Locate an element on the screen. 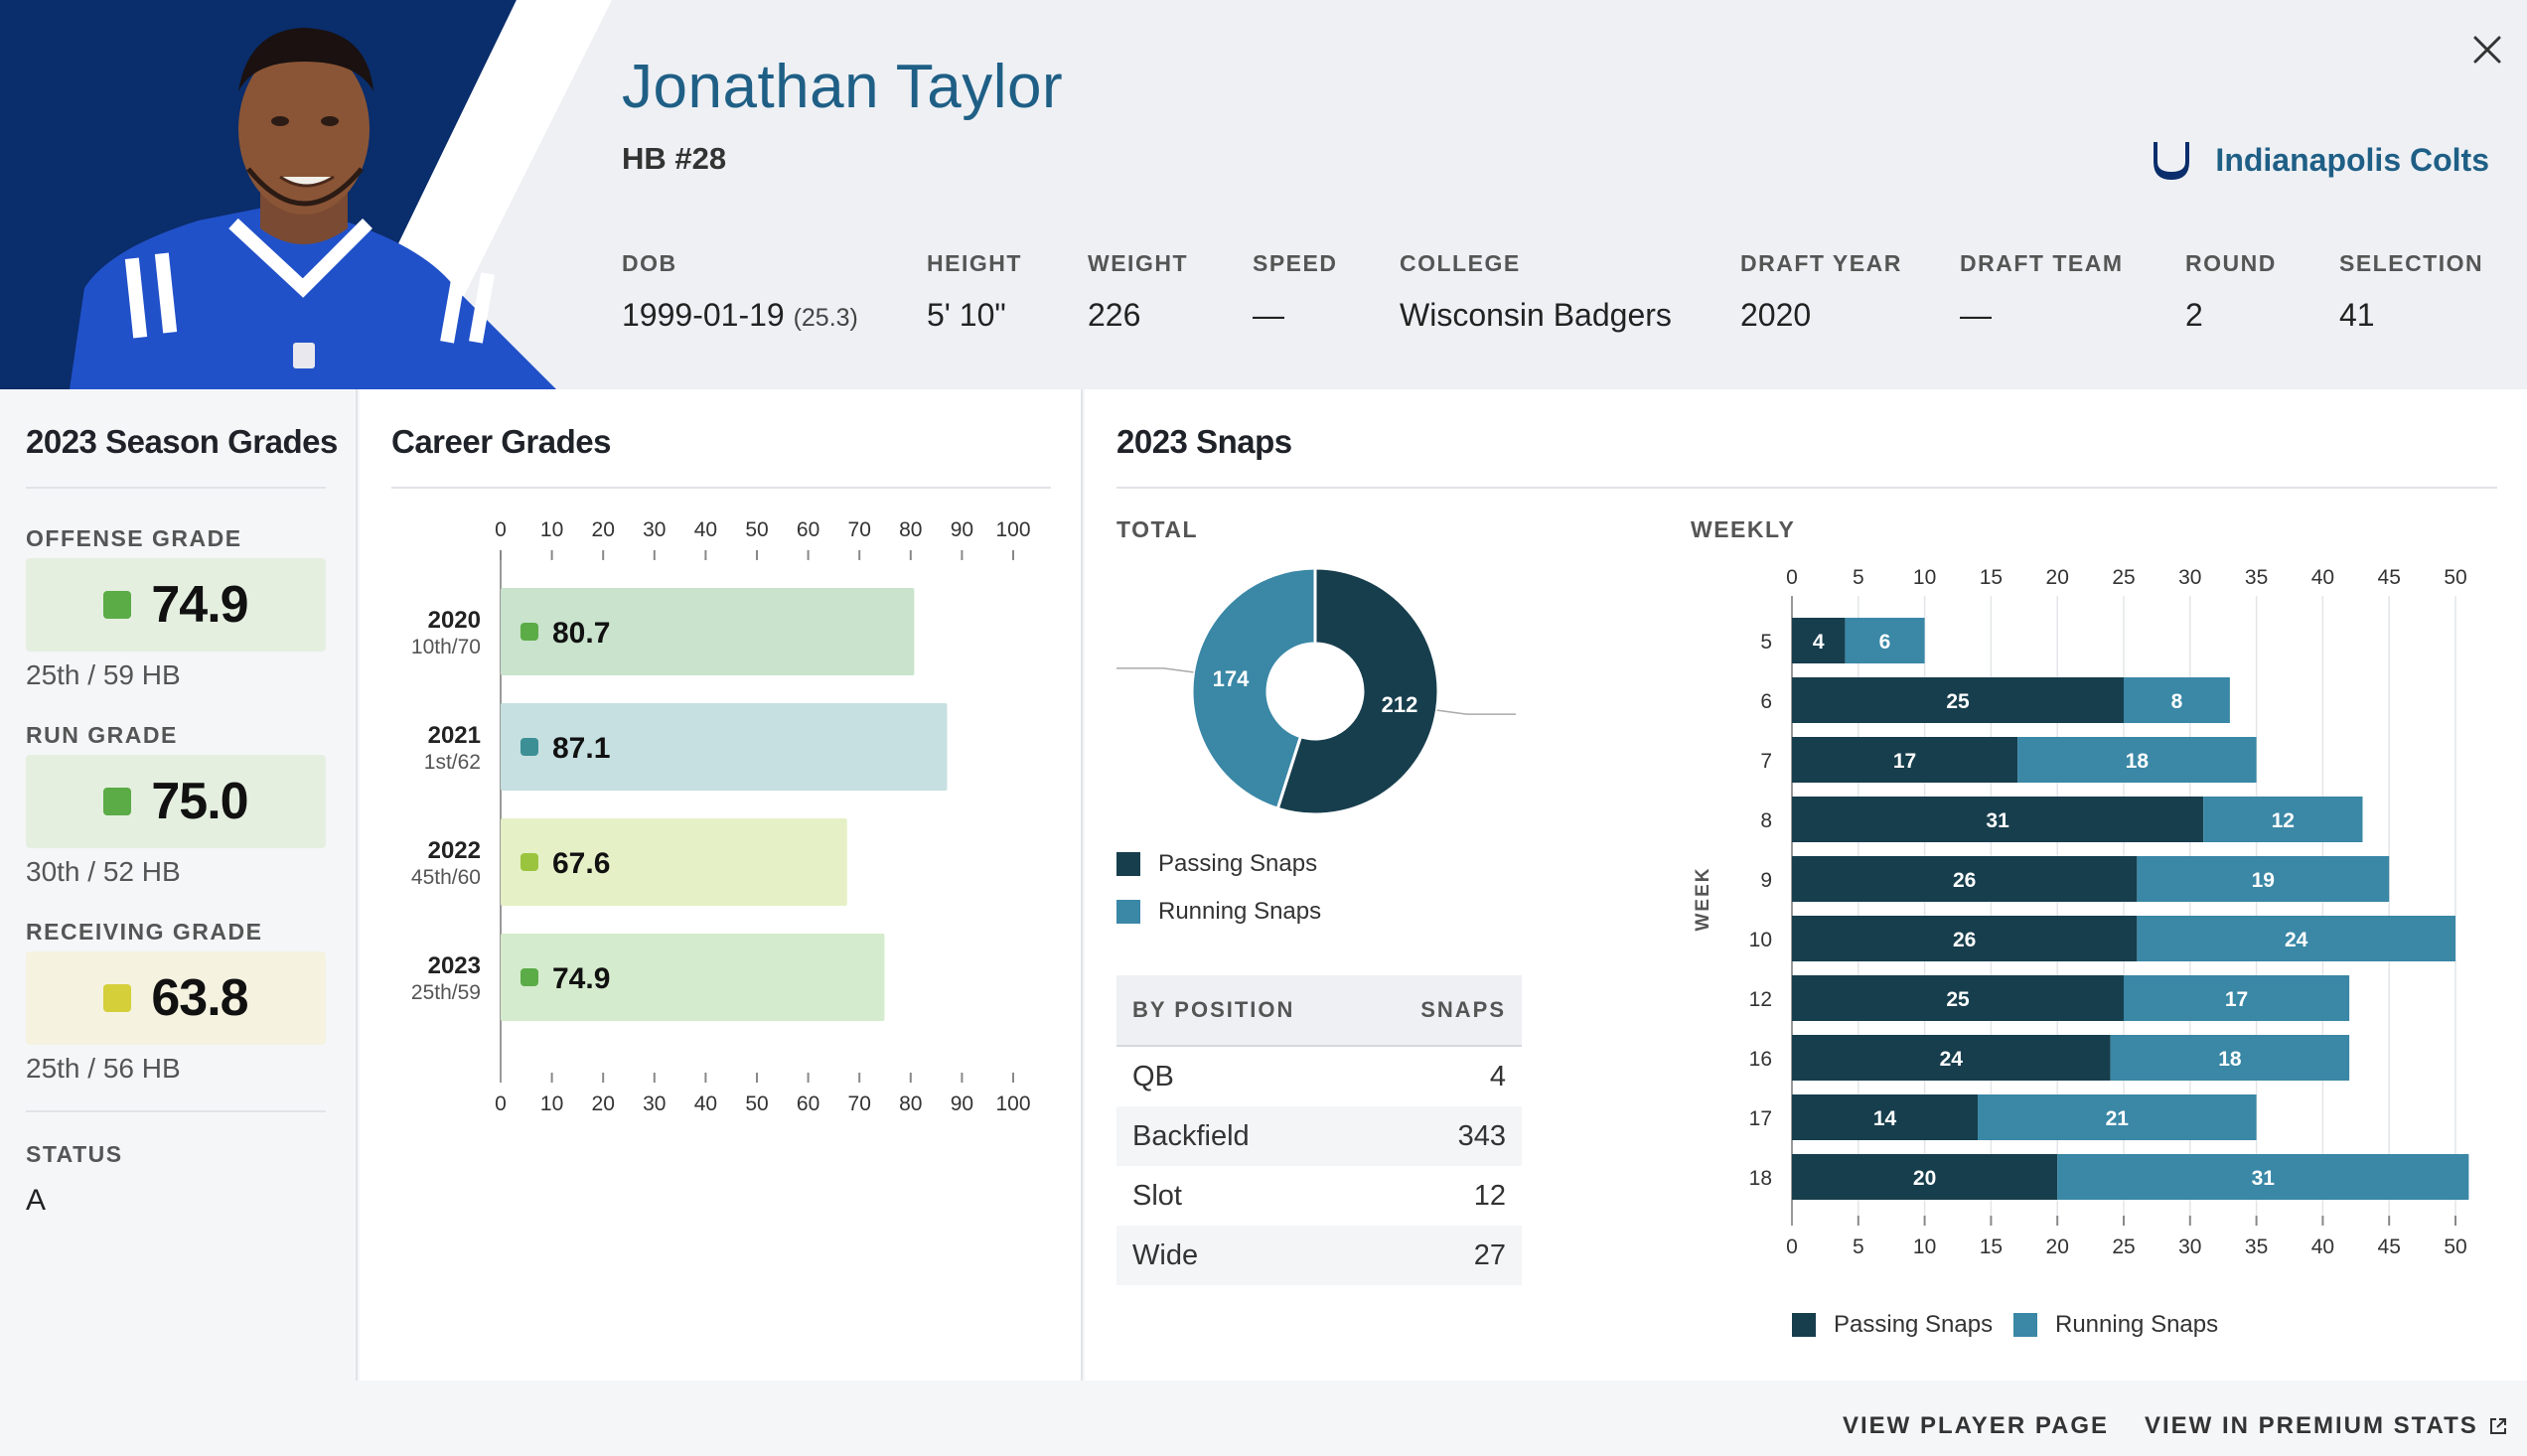 Image resolution: width=2527 pixels, height=1456 pixels. bio-value: 41 is located at coordinates (2357, 315).